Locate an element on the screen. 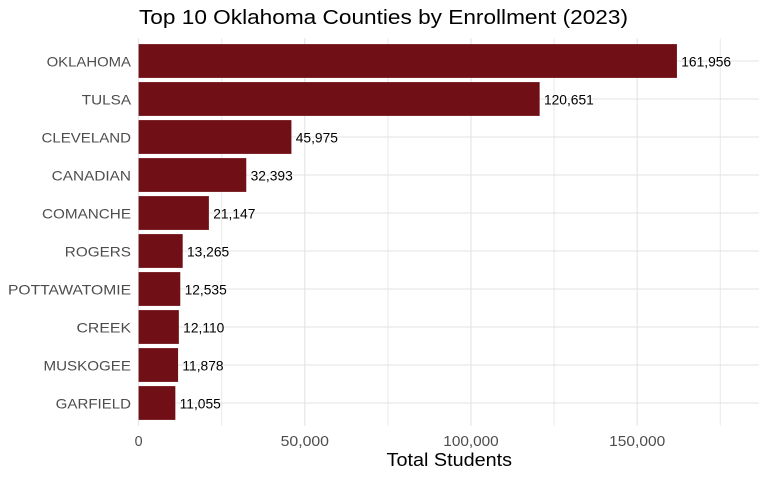 Image resolution: width=768 pixels, height=485 pixels. svg-text: 120,651 is located at coordinates (569, 100).